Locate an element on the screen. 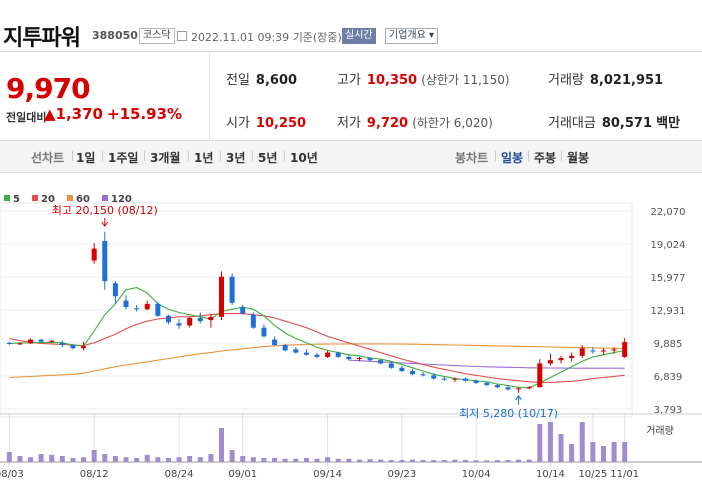 This screenshot has height=503, width=702. y-tick-label: 3,793 is located at coordinates (668, 410).